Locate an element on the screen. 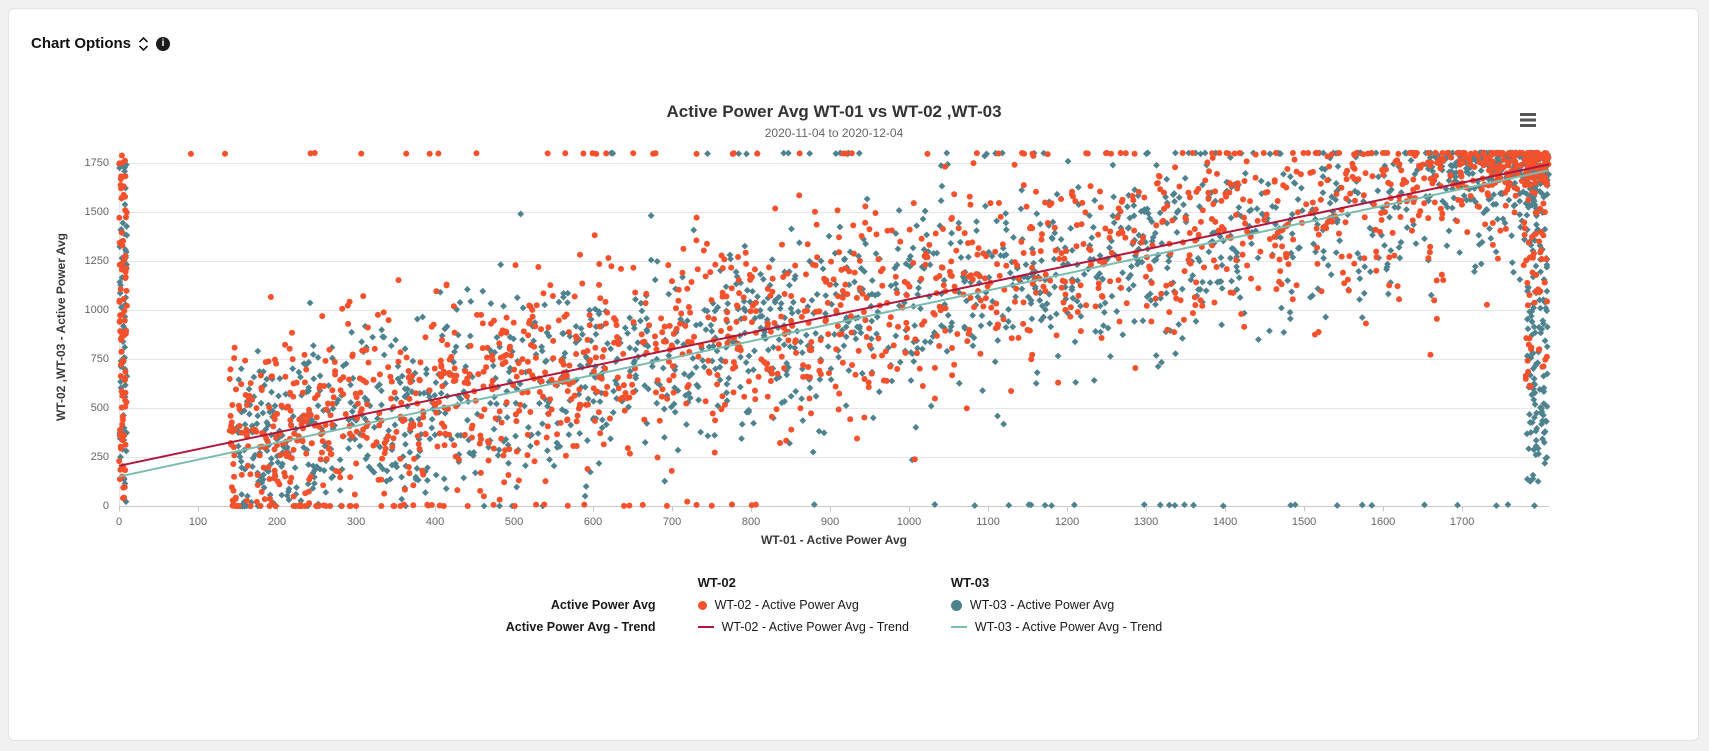  x-tick-label: 1200 is located at coordinates (1067, 522).